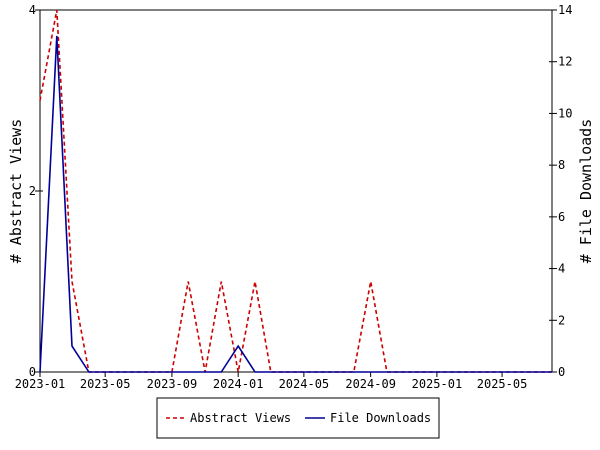 This screenshot has width=600, height=450. Describe the element at coordinates (561, 165) in the screenshot. I see `y-right-tick-label: 8` at that location.